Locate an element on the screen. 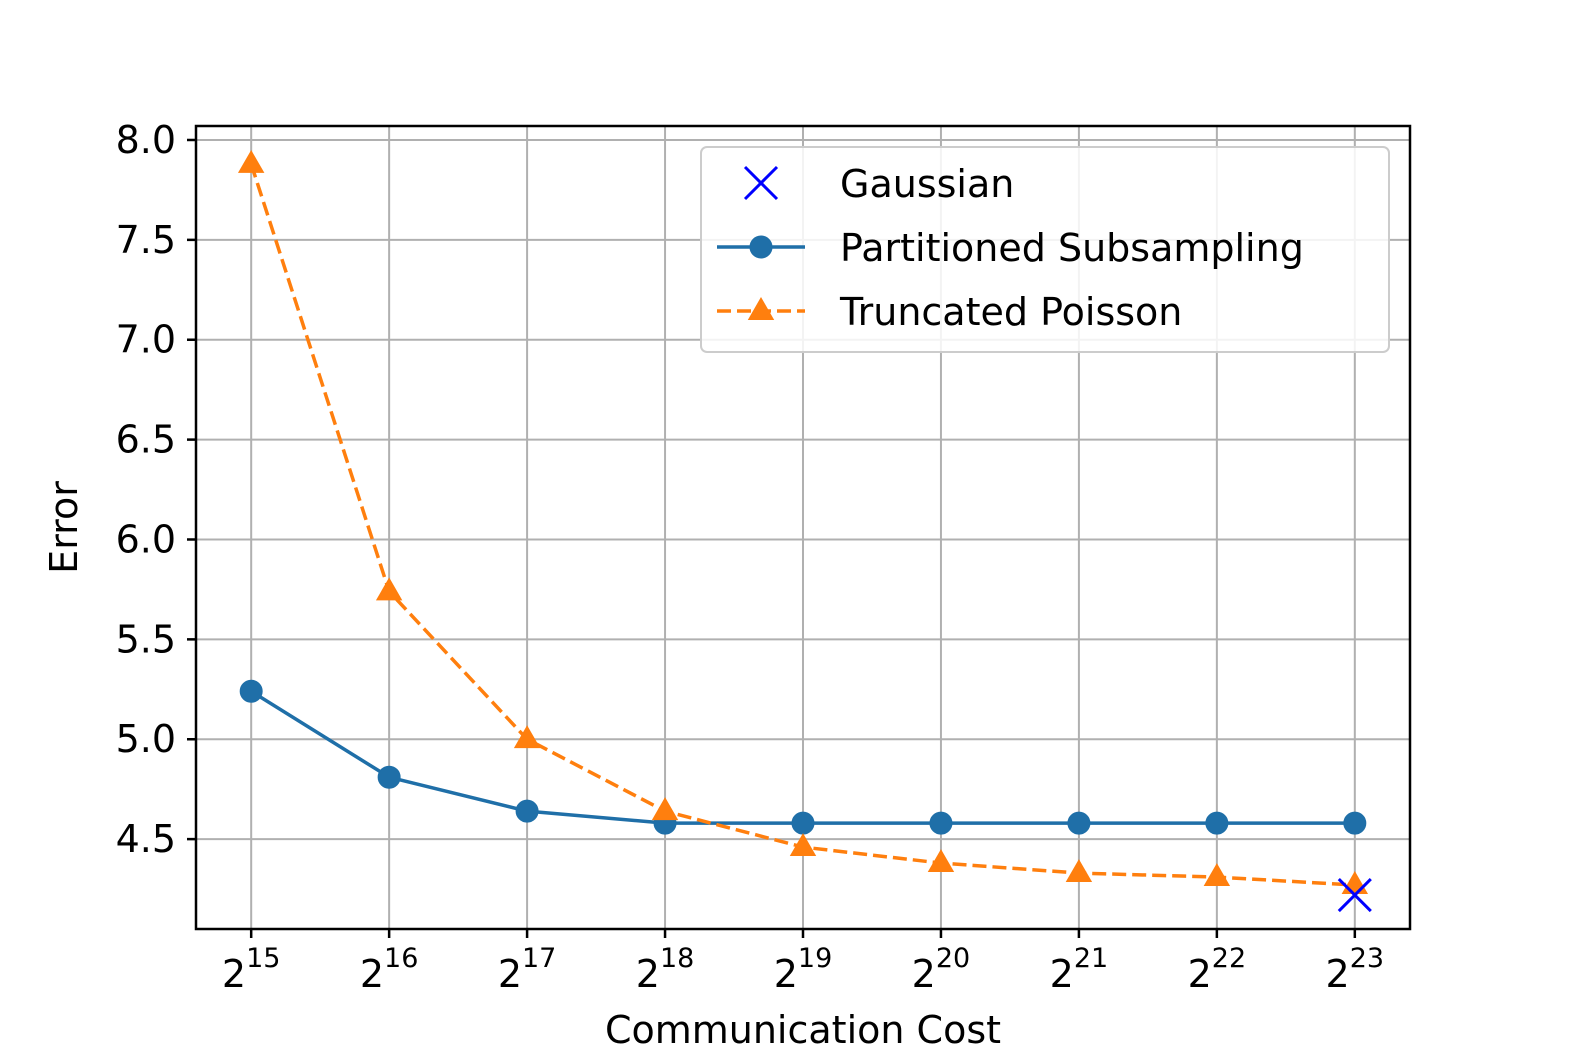 The height and width of the screenshot is (1052, 1578). x-tick-label: 220 is located at coordinates (941, 969).